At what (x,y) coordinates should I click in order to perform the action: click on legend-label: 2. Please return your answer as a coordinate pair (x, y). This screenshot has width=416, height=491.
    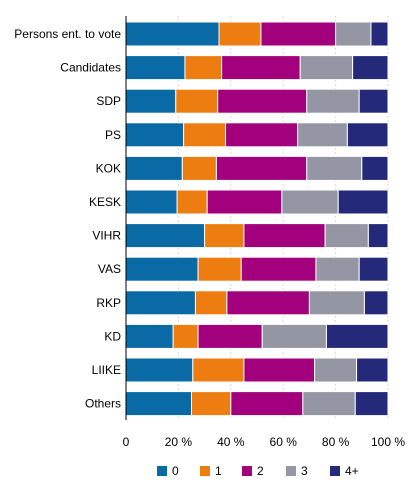
    Looking at the image, I should click on (260, 471).